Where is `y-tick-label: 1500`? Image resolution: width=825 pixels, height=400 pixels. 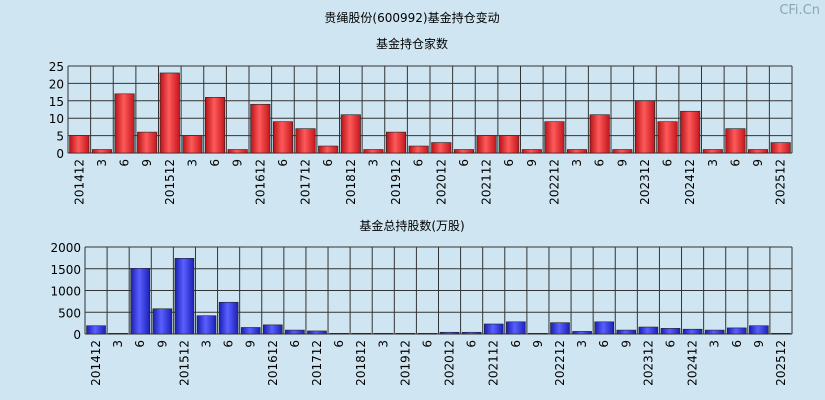
y-tick-label: 1500 is located at coordinates (65, 270).